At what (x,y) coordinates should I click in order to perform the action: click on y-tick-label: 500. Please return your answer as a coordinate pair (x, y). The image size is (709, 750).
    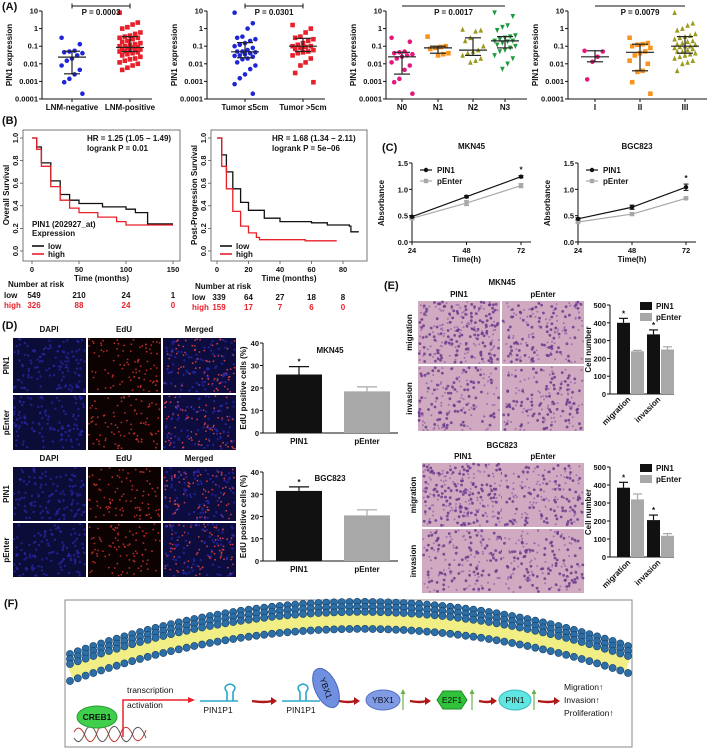
    Looking at the image, I should click on (599, 305).